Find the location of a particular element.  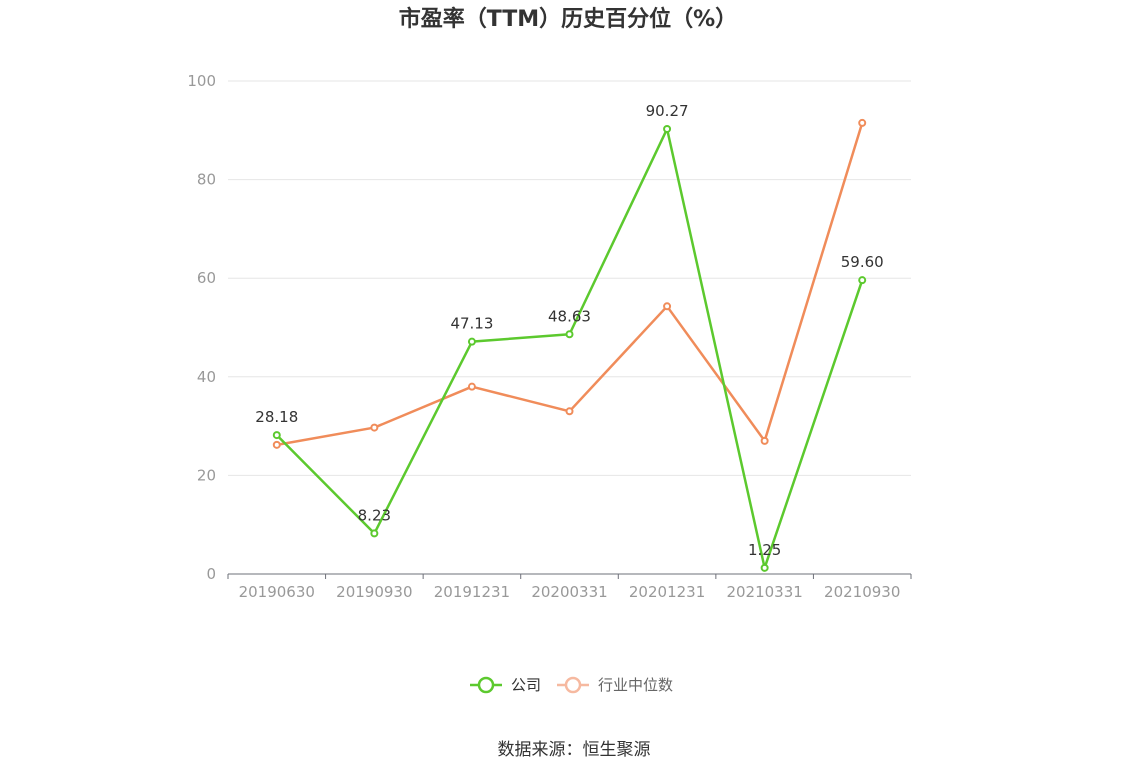

y-tick-label: 40 is located at coordinates (206, 377).